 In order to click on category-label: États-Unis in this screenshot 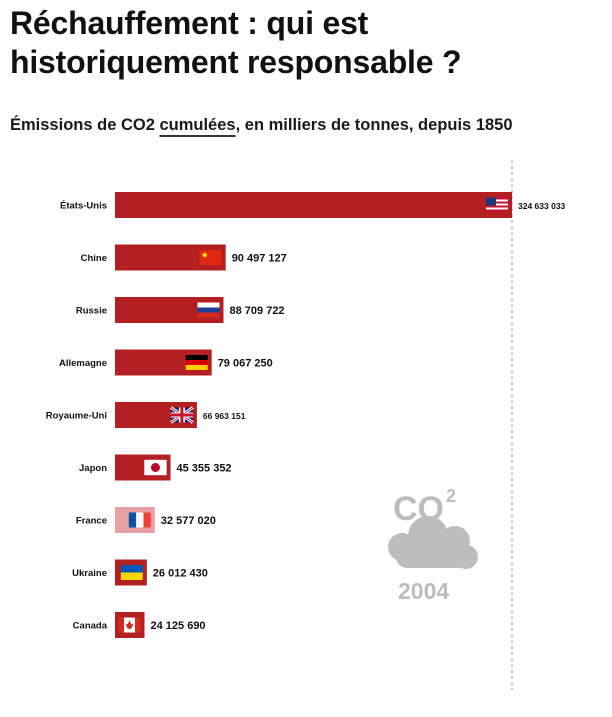, I will do `click(83, 206)`.